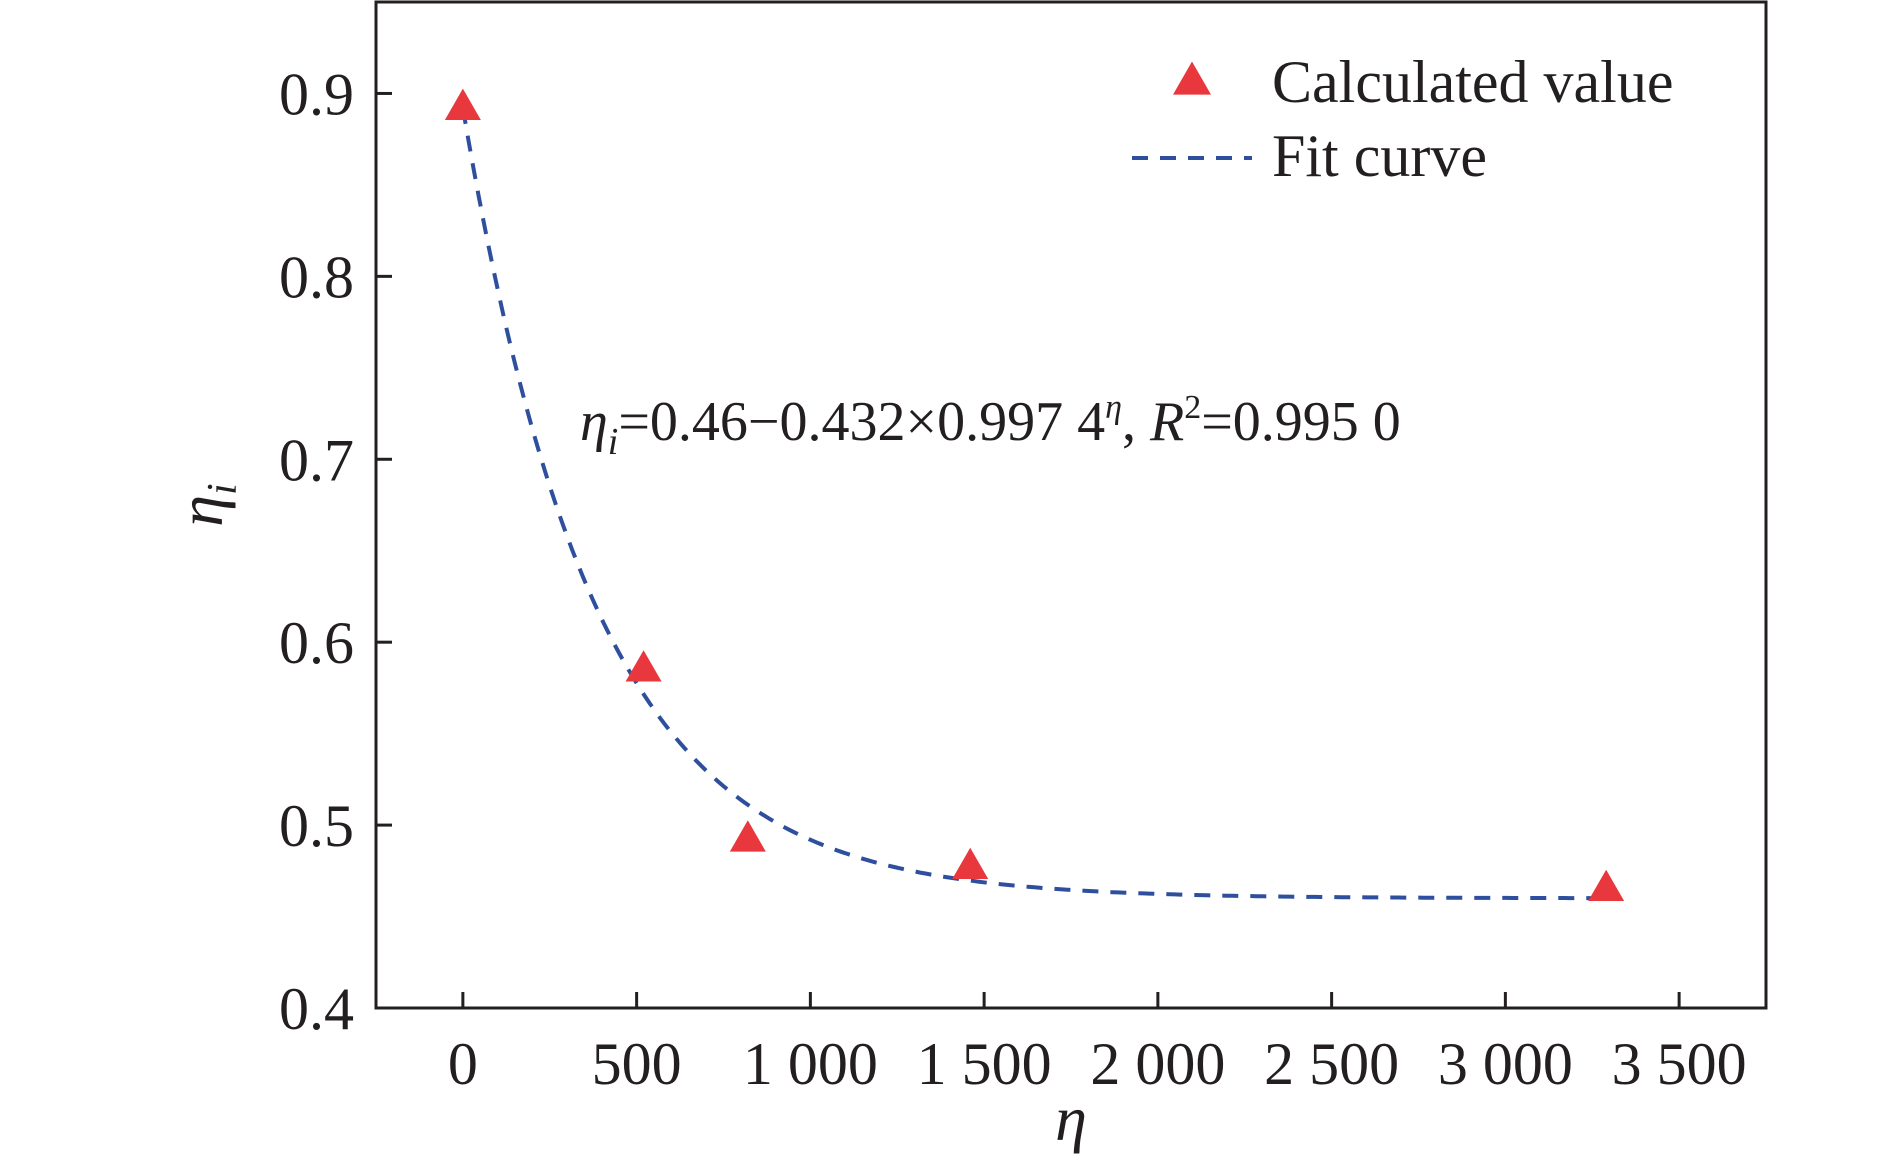 Image resolution: width=1890 pixels, height=1161 pixels. Describe the element at coordinates (316, 277) in the screenshot. I see `y-tick-label: 0.8` at that location.